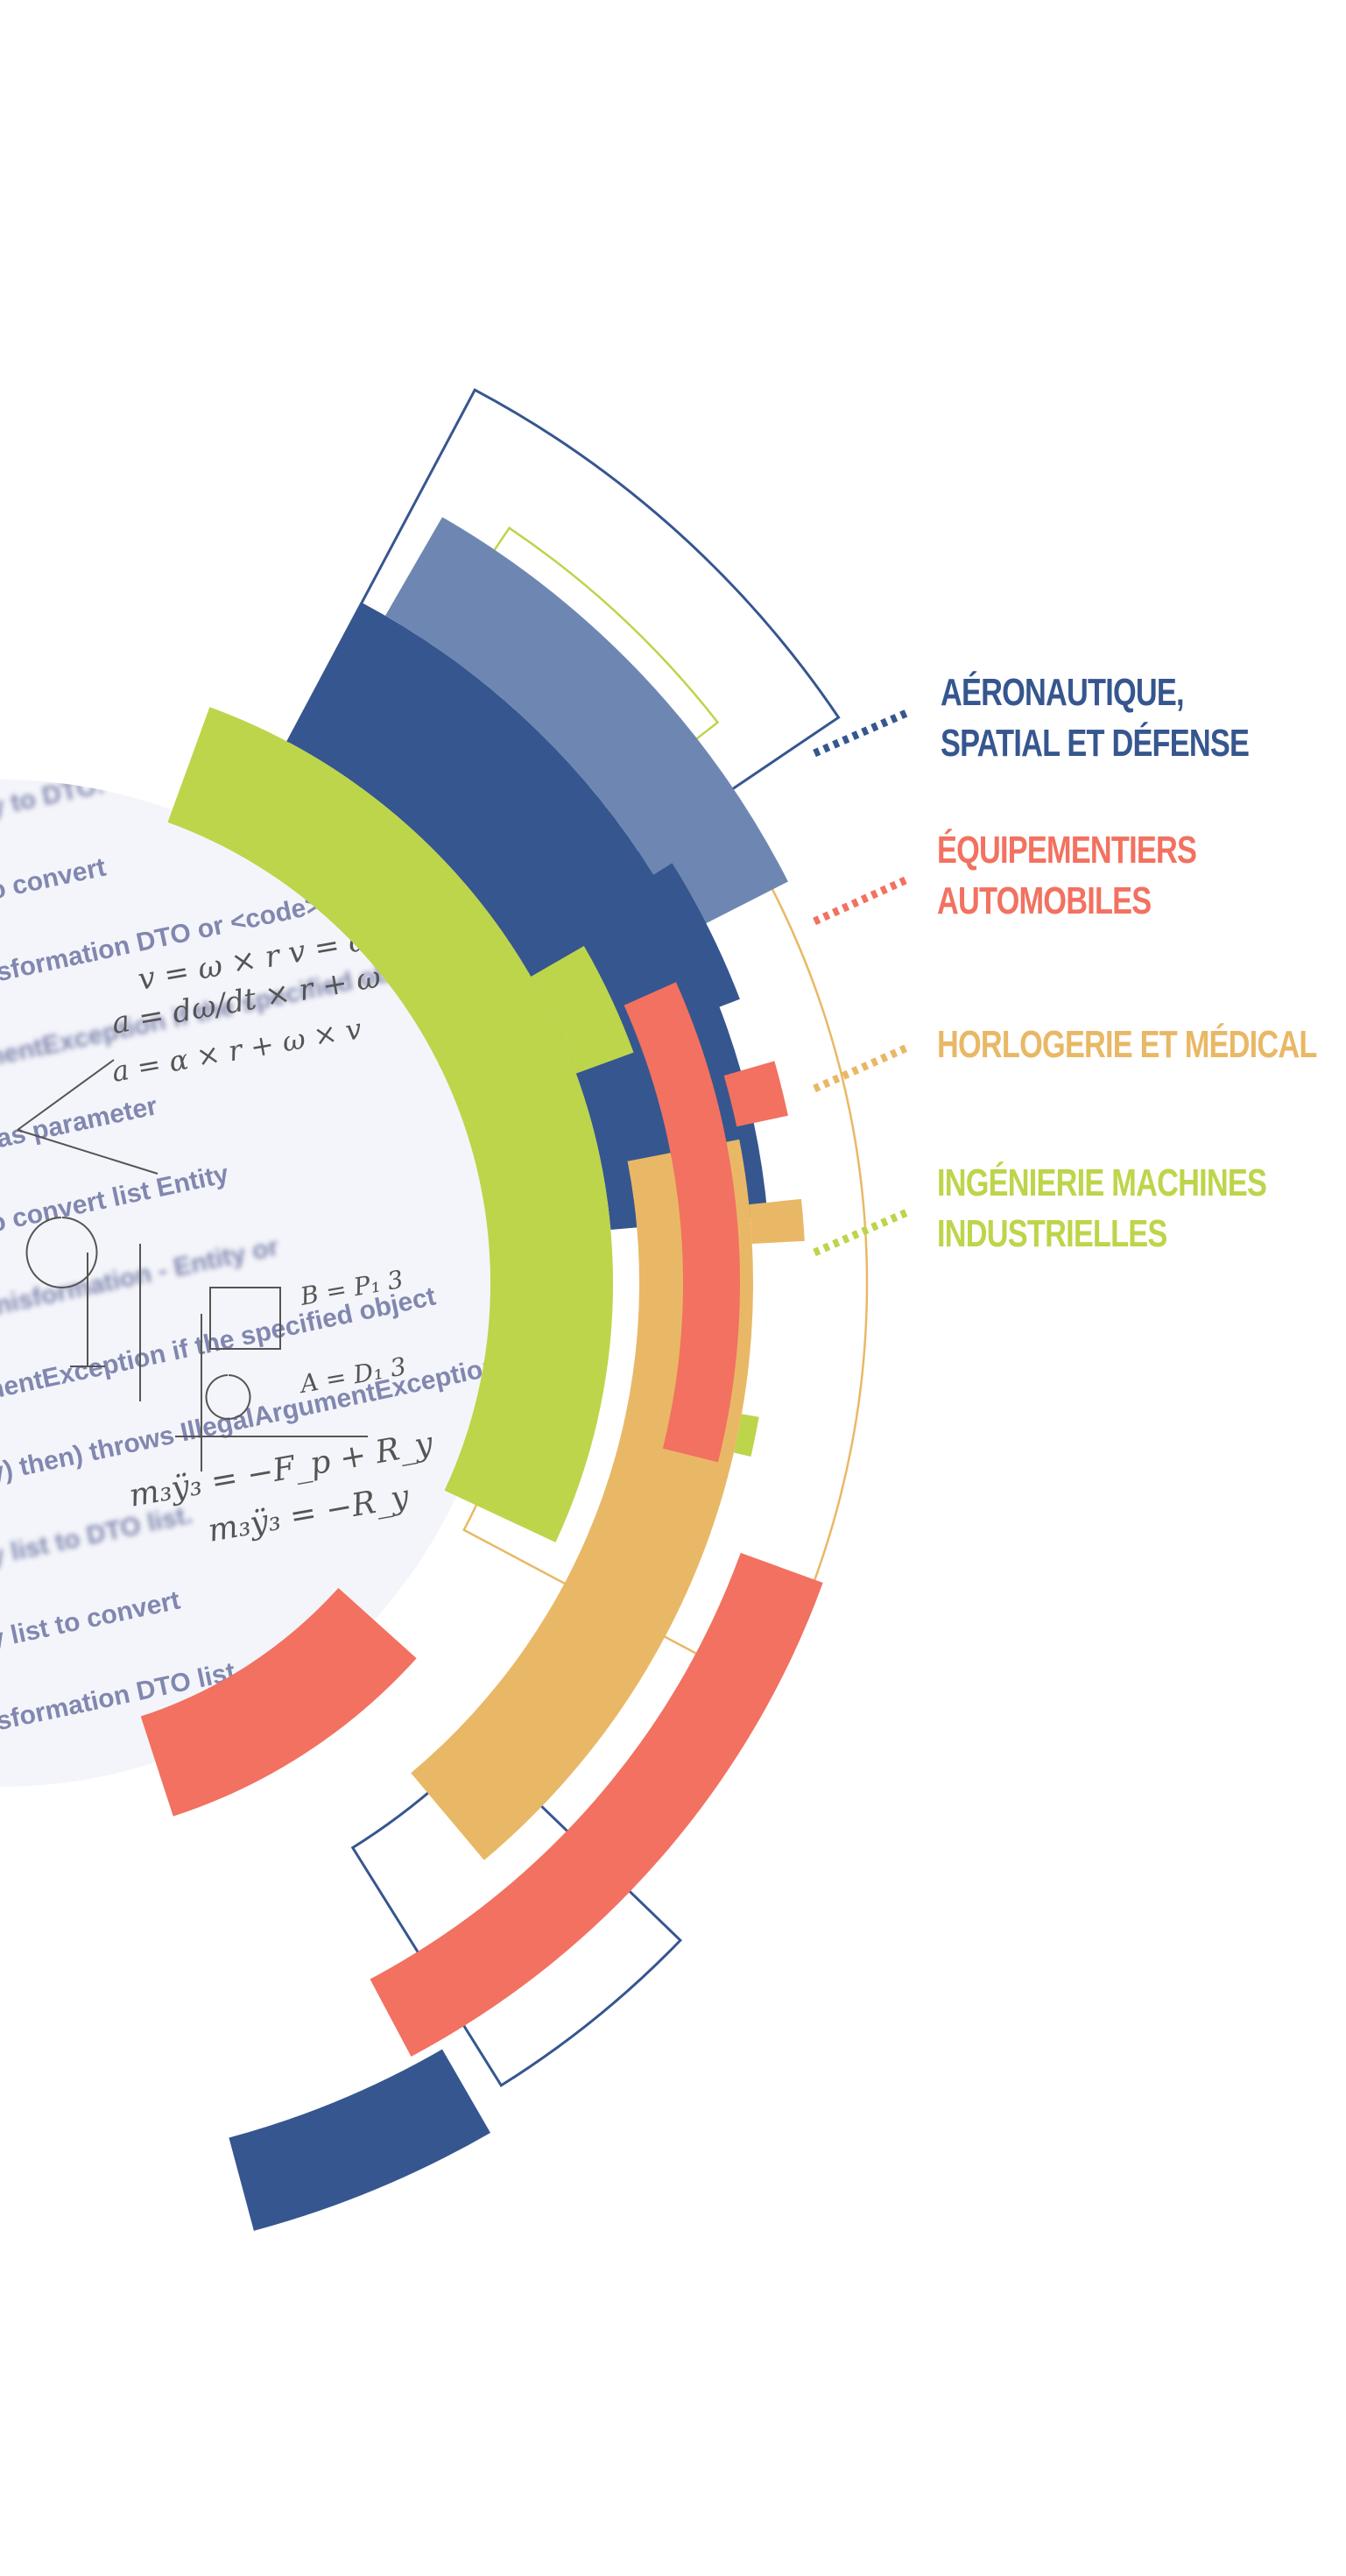 The image size is (1346, 2576). I want to click on category-label-watchmaking-medical: HORLOGERIE ET MÉDICAL, so click(1127, 1045).